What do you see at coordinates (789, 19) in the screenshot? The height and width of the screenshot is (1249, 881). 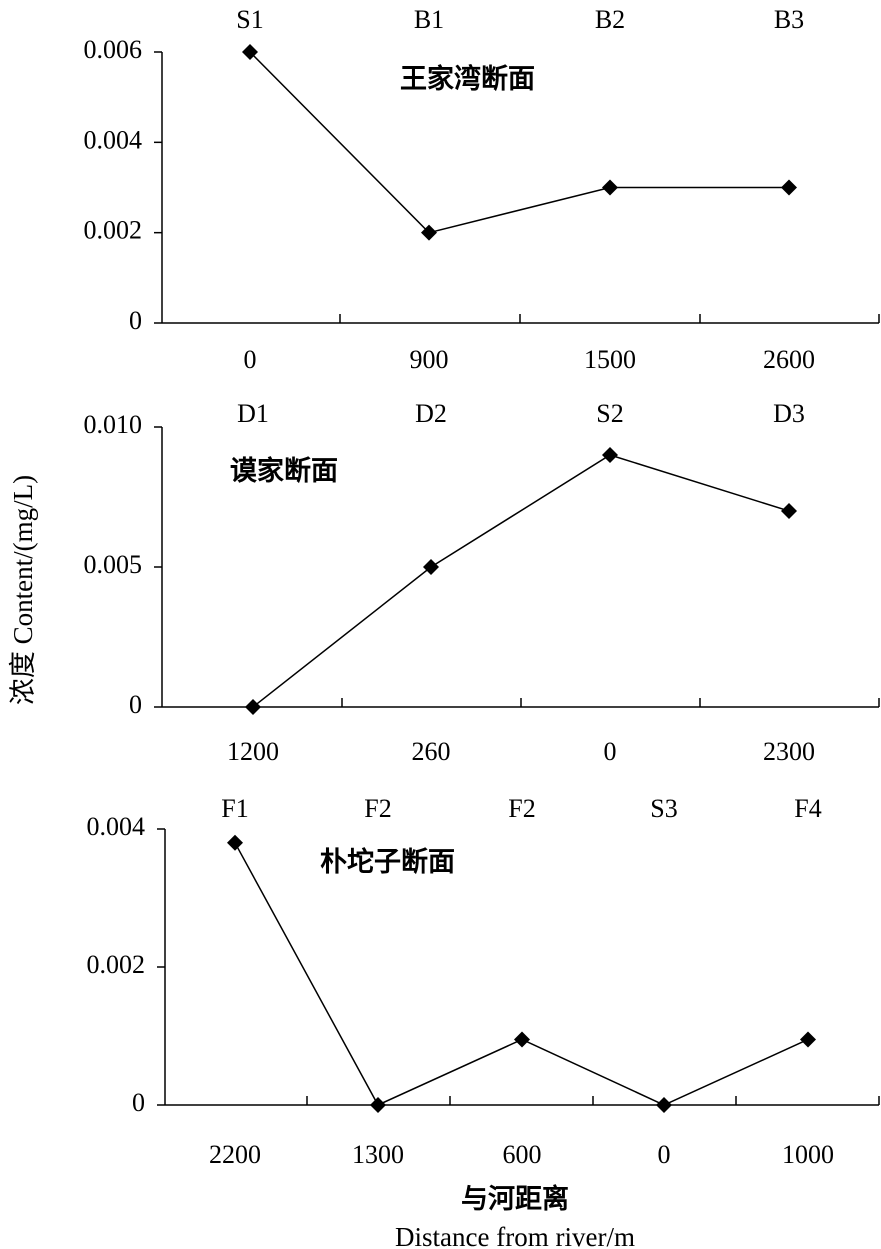 I see `site-label: B3` at bounding box center [789, 19].